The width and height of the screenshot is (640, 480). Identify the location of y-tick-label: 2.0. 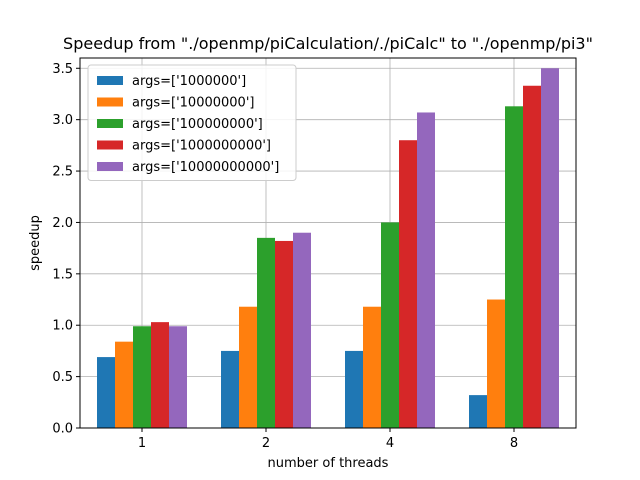
(62, 223).